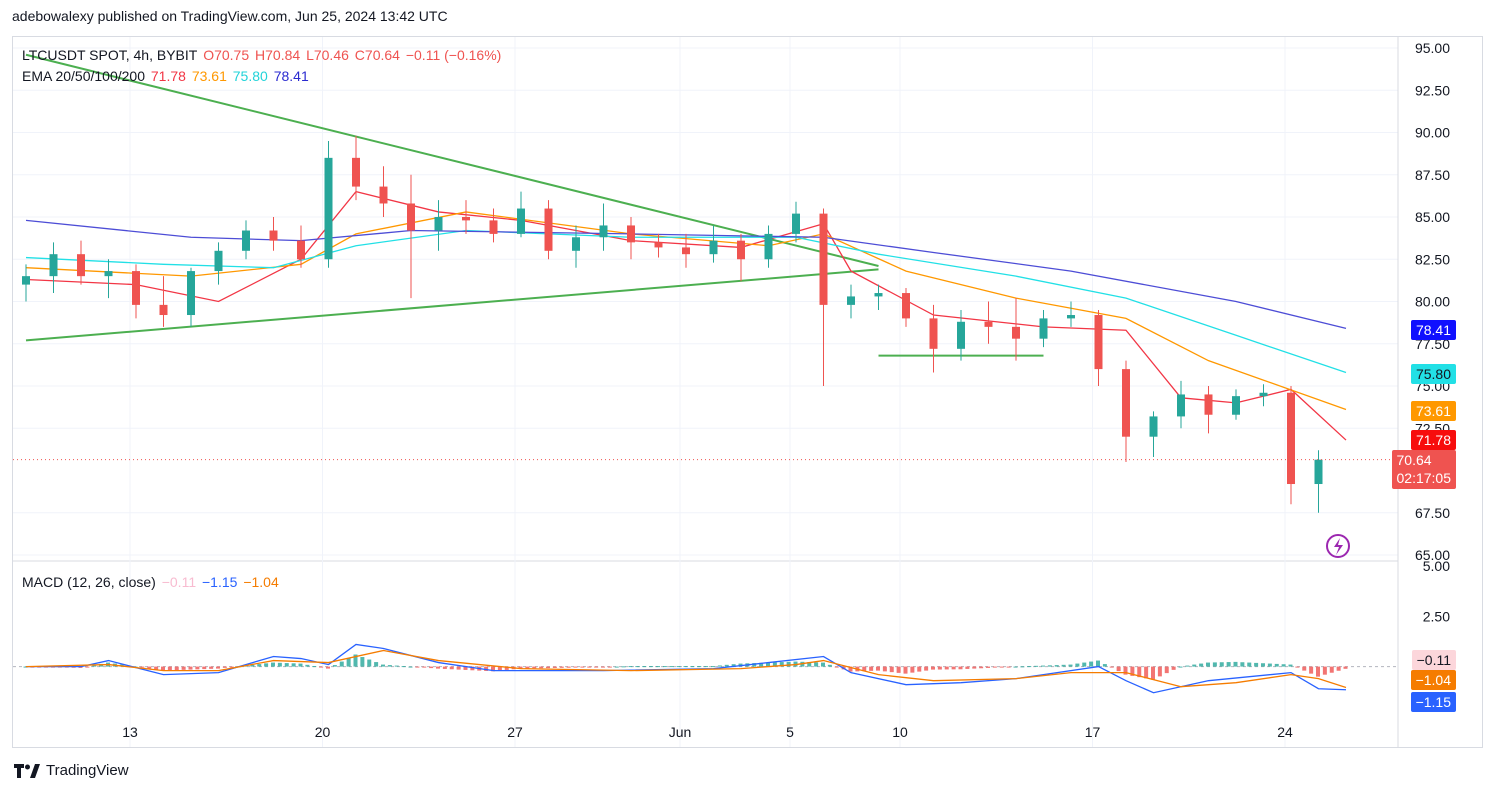  Describe the element at coordinates (452, 305) in the screenshot. I see `trendline` at that location.